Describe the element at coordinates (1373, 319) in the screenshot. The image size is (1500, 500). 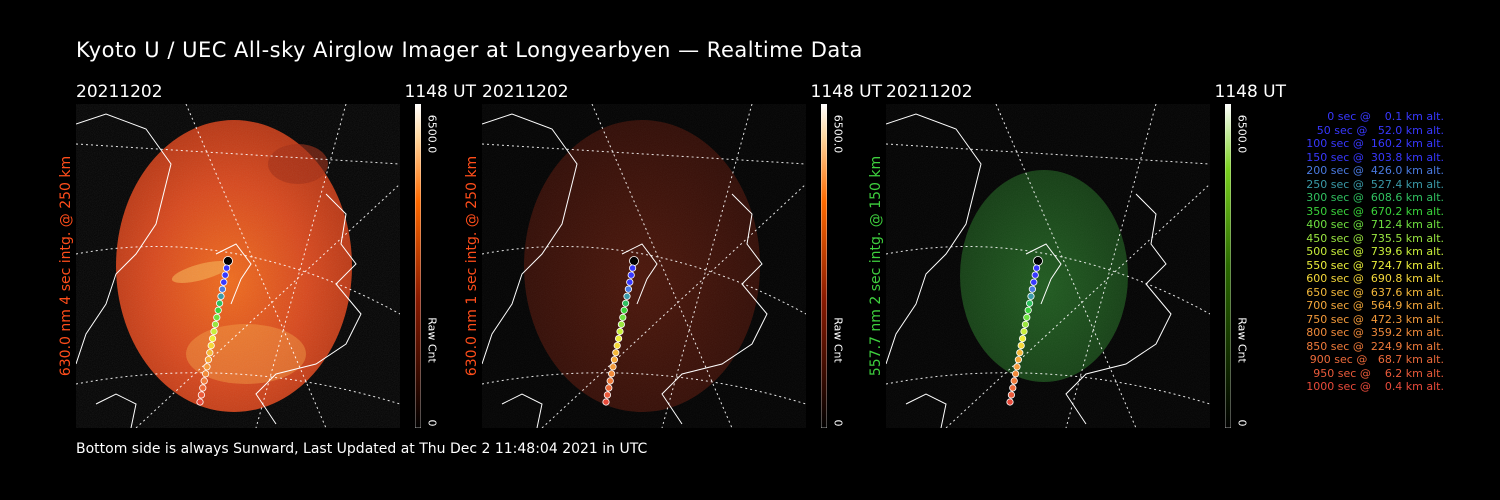
I see `legend-row: 750 sec @ 472.3 km alt.` at that location.